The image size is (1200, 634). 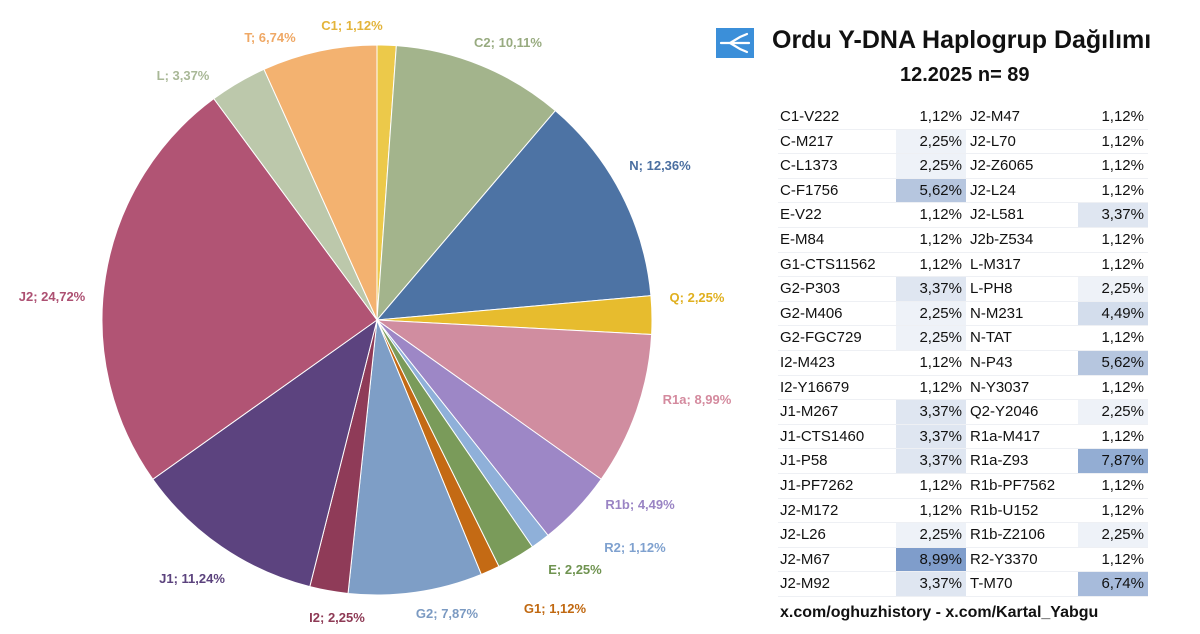 What do you see at coordinates (837, 486) in the screenshot?
I see `haplogroup-name: J1-PF7262` at bounding box center [837, 486].